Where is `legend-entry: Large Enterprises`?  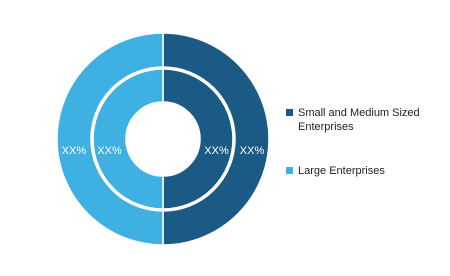 legend-entry: Large Enterprises is located at coordinates (366, 171).